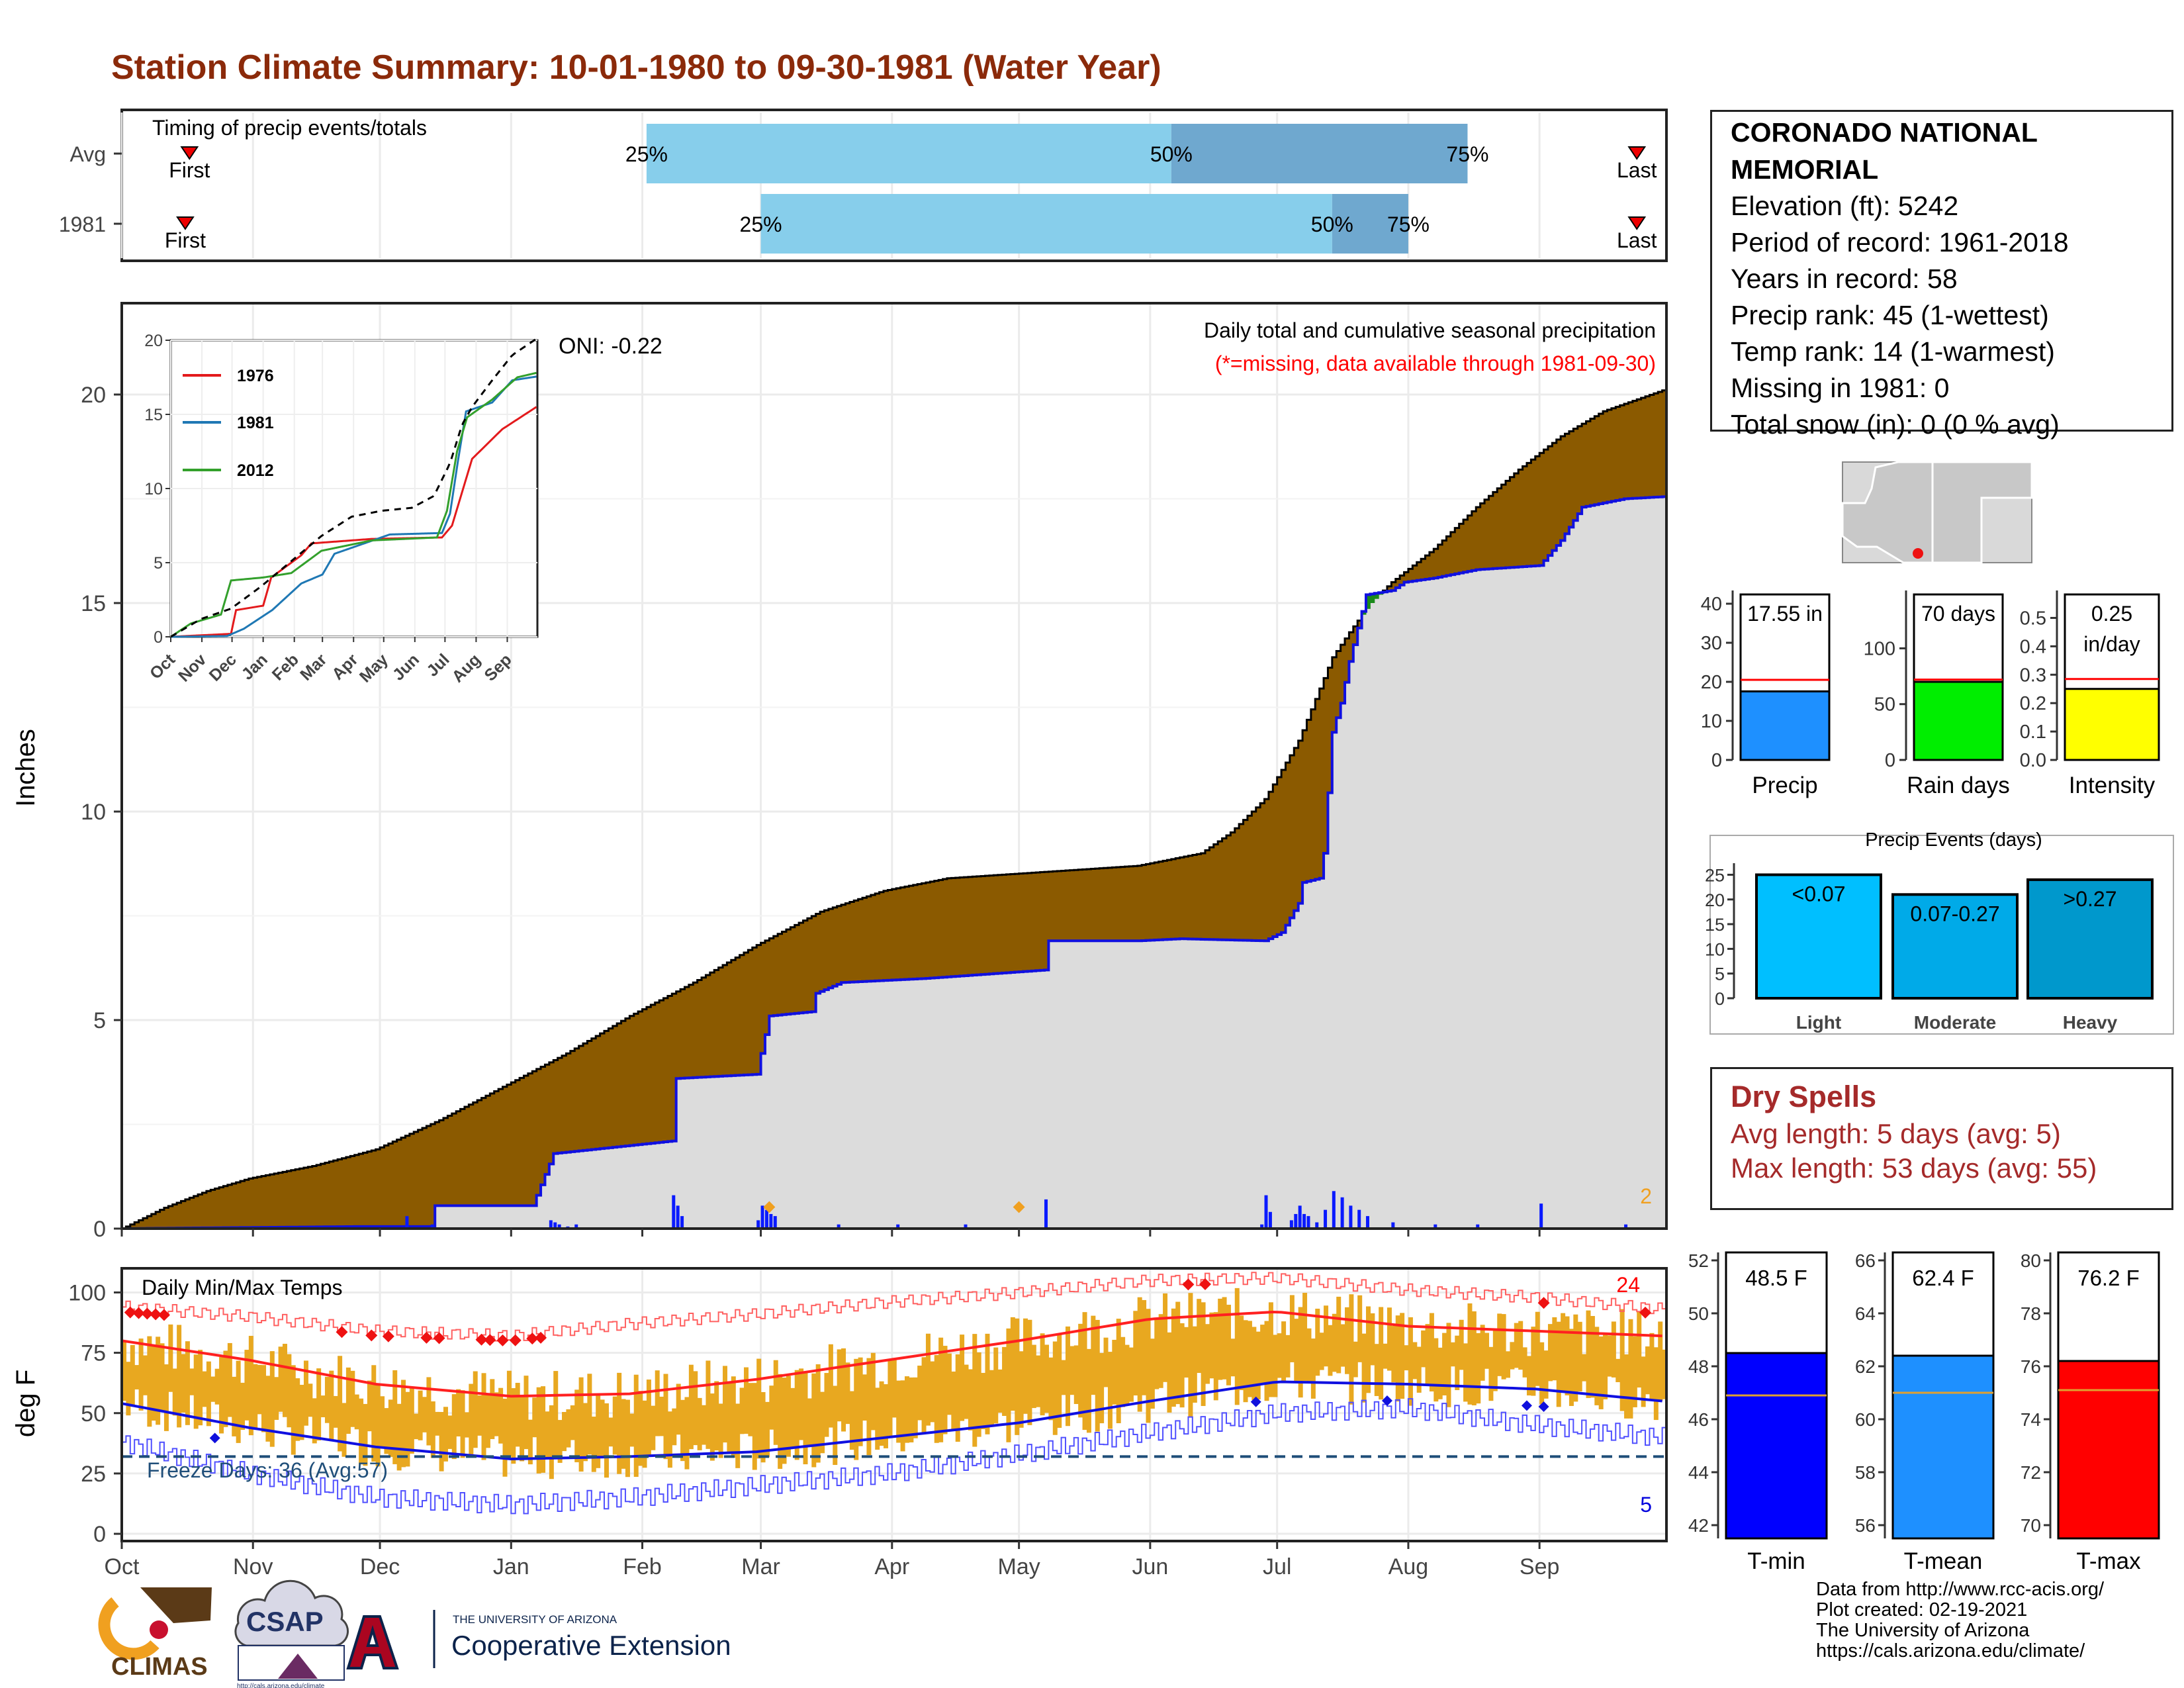 The image size is (2184, 1688). Describe the element at coordinates (353, 488) in the screenshot. I see `inset-line-average` at that location.